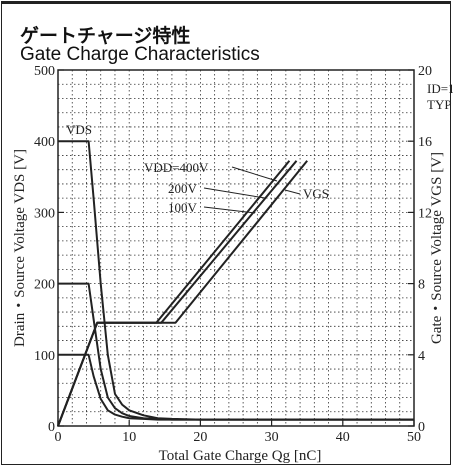 The height and width of the screenshot is (467, 453). What do you see at coordinates (44, 213) in the screenshot?
I see `y-left-tick-label: 300` at bounding box center [44, 213].